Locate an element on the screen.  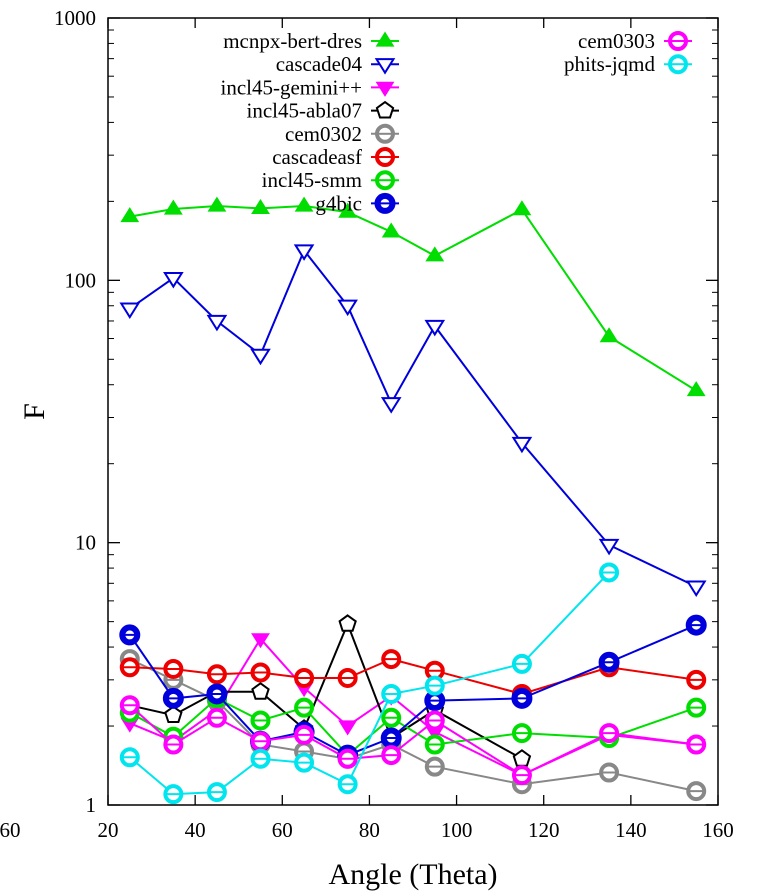
legend-entry-phits-jqmd: phits-jqmd is located at coordinates (628, 64).